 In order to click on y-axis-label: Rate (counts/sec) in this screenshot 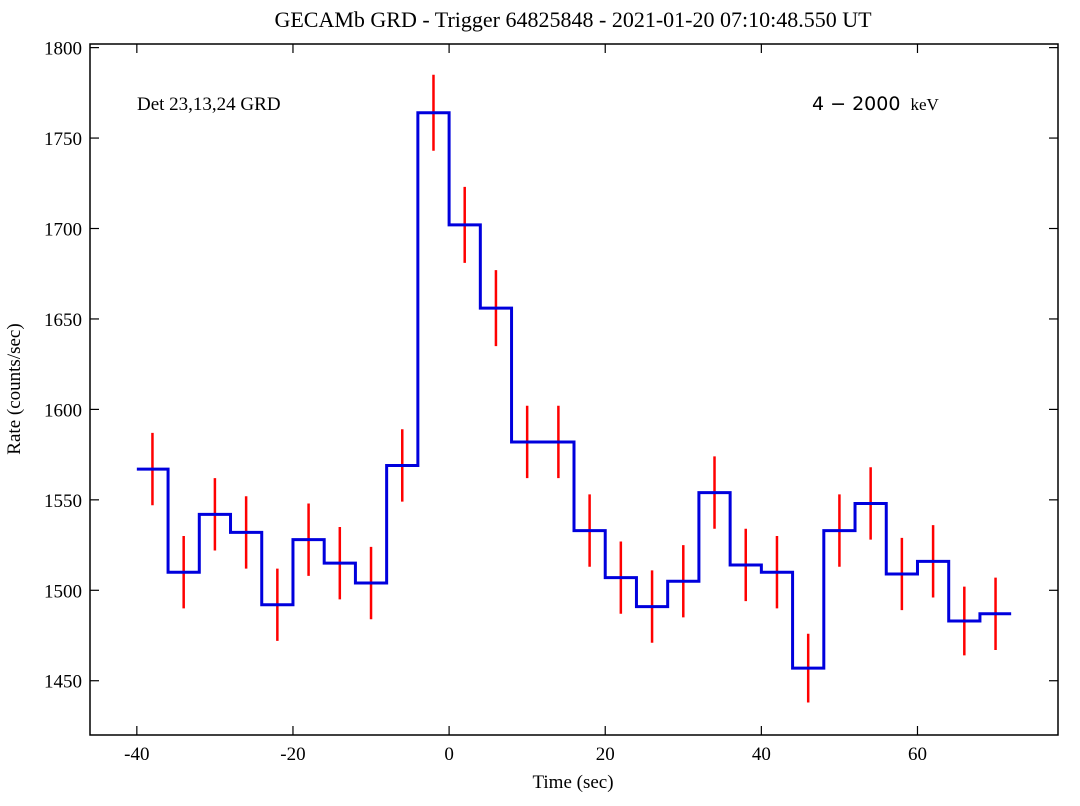, I will do `click(14, 388)`.